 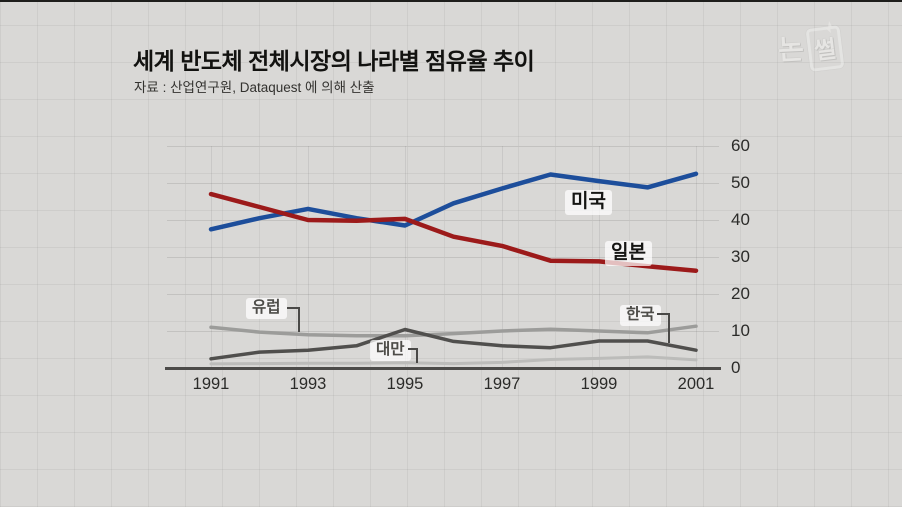 I want to click on logo-spark-icon, so click(x=829, y=27).